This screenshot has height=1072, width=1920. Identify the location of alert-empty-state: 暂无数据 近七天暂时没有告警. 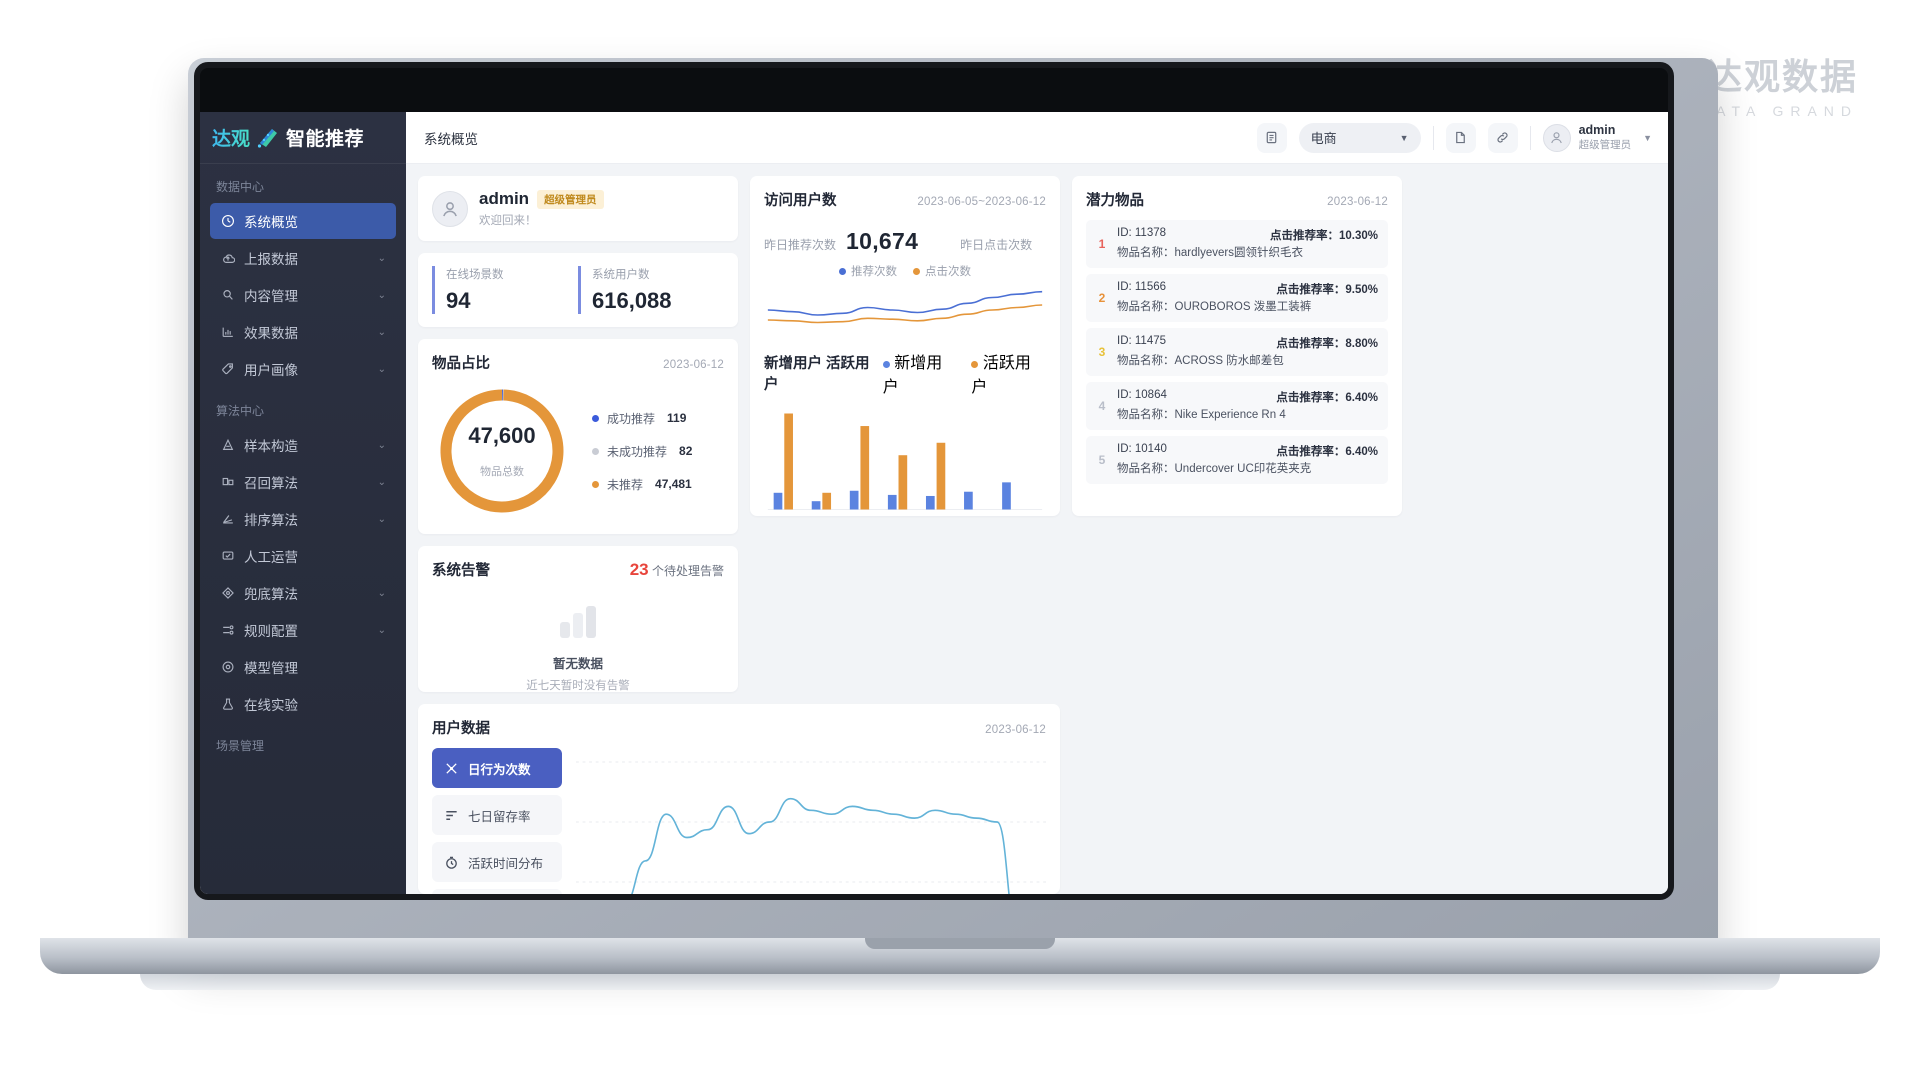
(578, 636).